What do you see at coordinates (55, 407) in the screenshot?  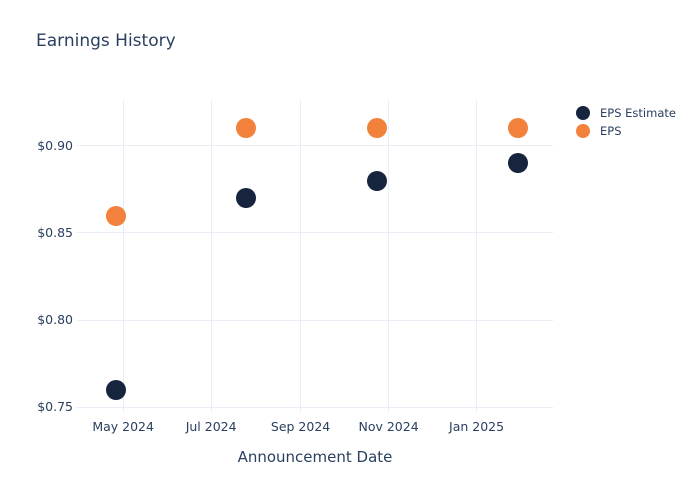 I see `y-tick-label: $0.75` at bounding box center [55, 407].